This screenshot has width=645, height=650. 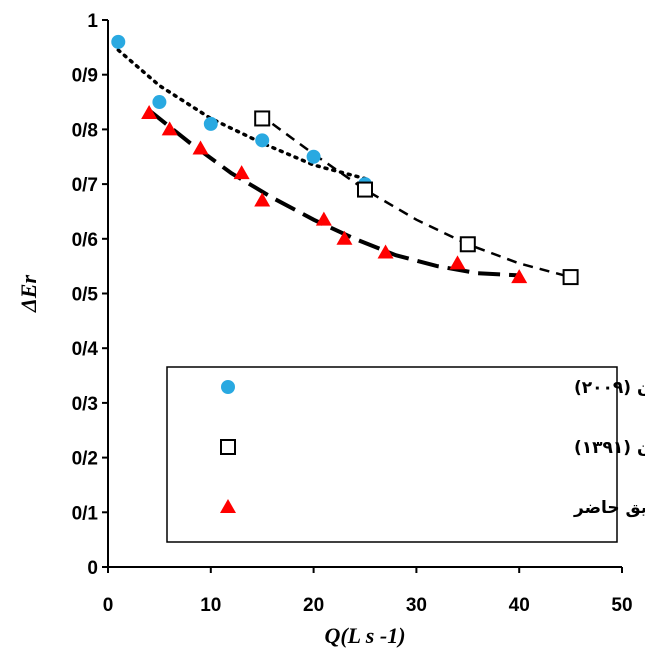 I want to click on y-tick-label: 0/2, so click(x=85, y=459).